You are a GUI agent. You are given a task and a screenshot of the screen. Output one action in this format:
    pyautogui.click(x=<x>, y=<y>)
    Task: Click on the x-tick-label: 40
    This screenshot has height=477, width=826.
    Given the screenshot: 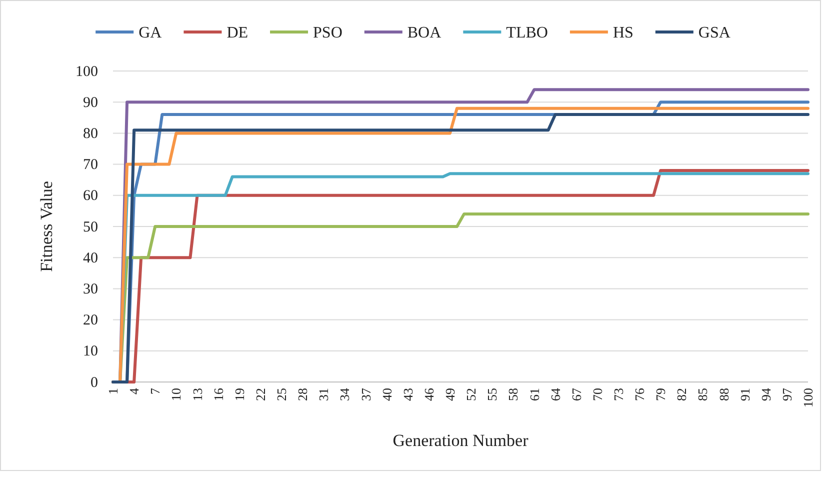 What is the action you would take?
    pyautogui.click(x=386, y=394)
    